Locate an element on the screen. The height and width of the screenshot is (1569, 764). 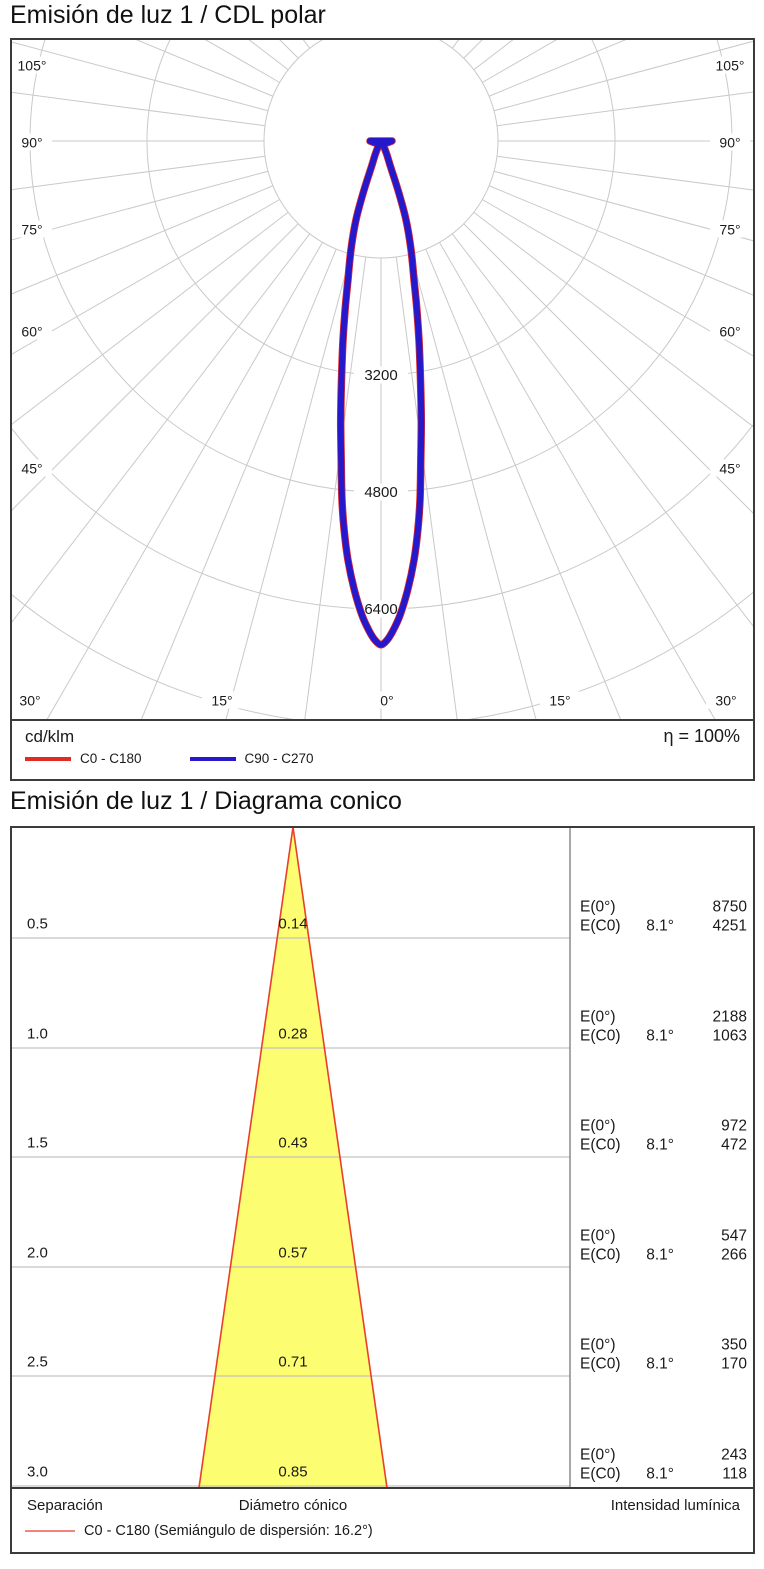
intensity-column-label: Intensidad lumínica is located at coordinates (675, 1505).